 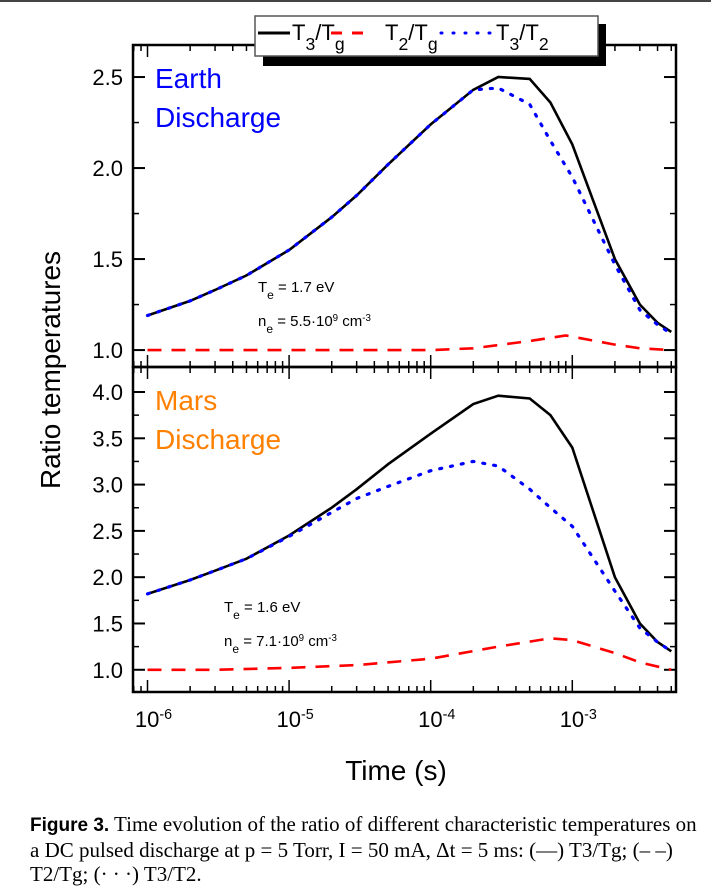 I want to click on x-tick-label: 10⁻⁴, so click(x=436, y=719).